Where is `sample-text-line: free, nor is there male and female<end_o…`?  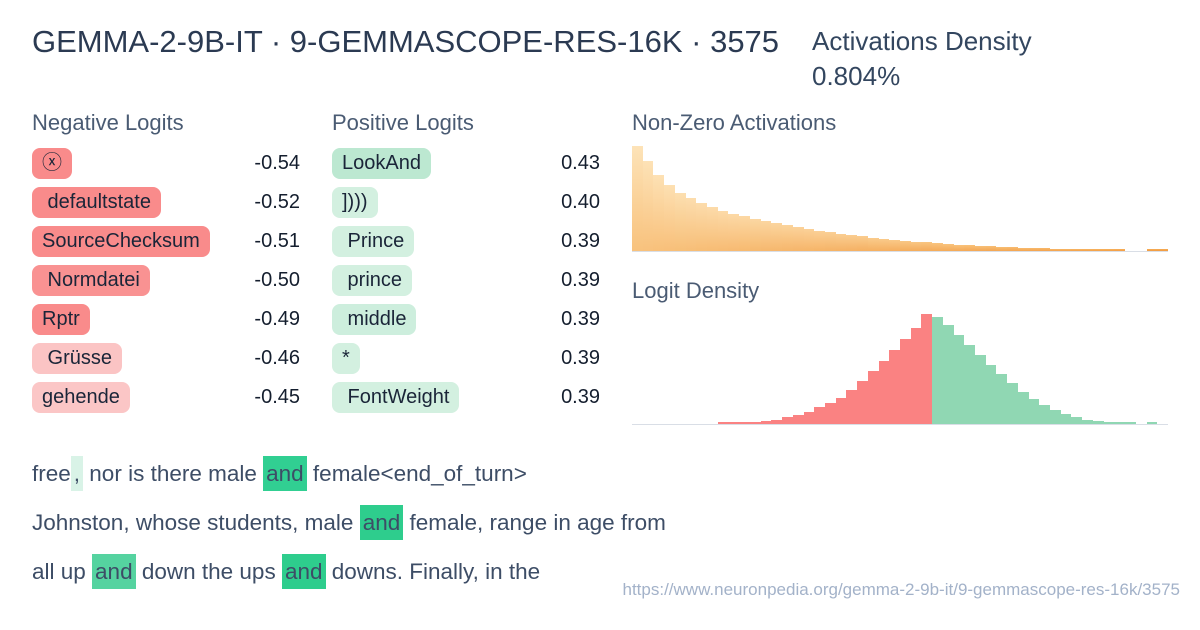
sample-text-line: free, nor is there male and female<end_o… is located at coordinates (600, 473).